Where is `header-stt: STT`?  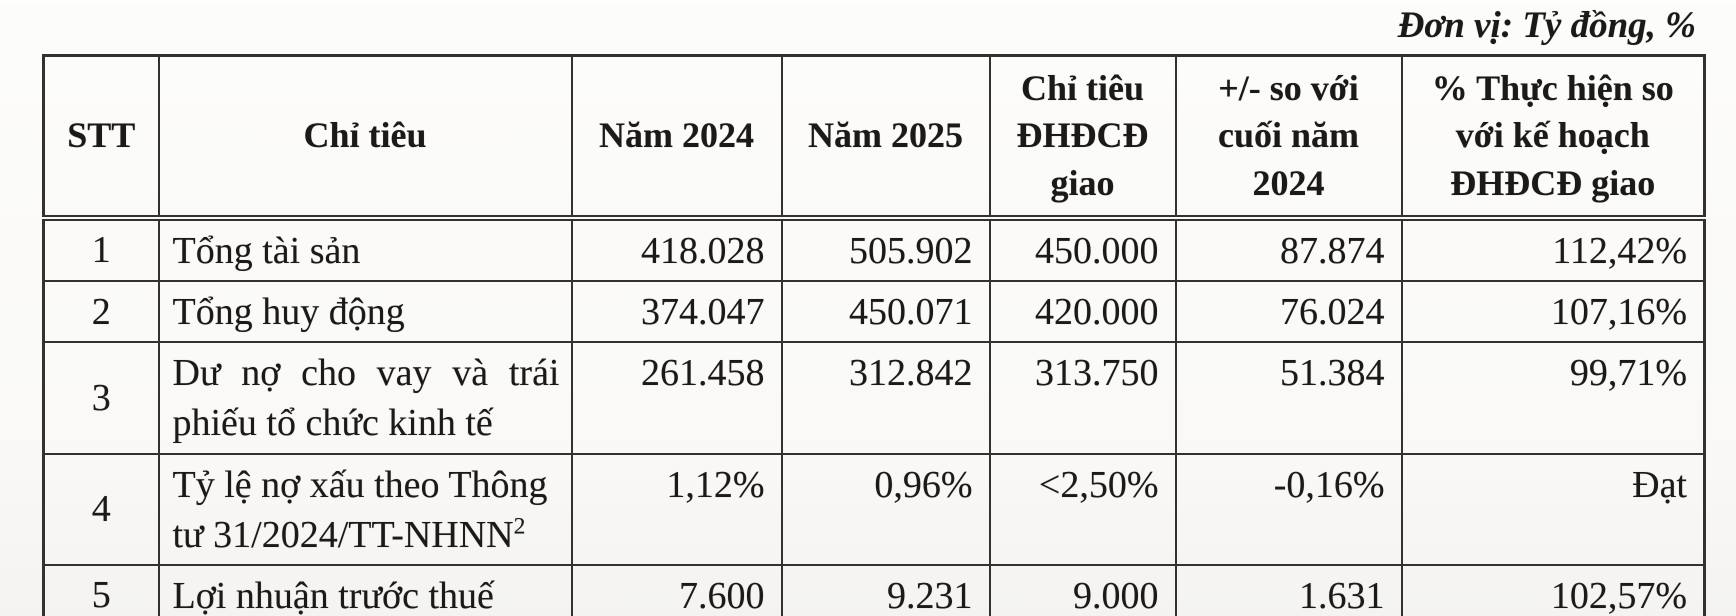 header-stt: STT is located at coordinates (101, 137).